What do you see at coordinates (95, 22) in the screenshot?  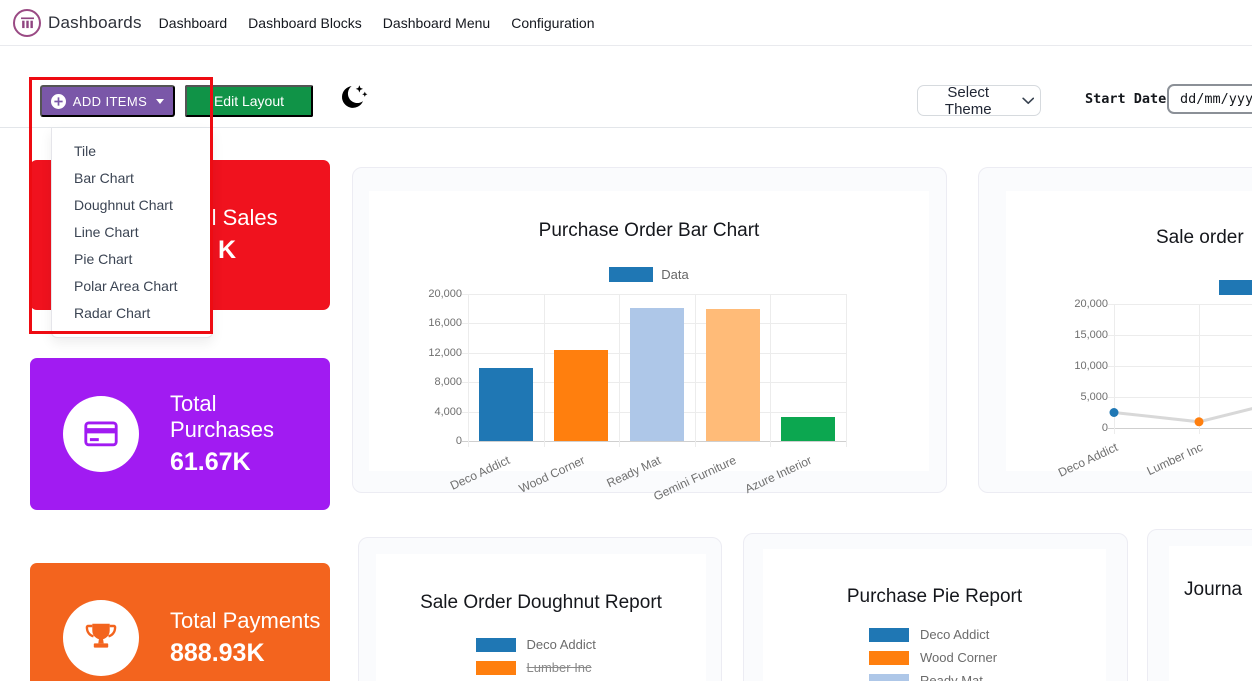 I see `app-title: Dashboards` at bounding box center [95, 22].